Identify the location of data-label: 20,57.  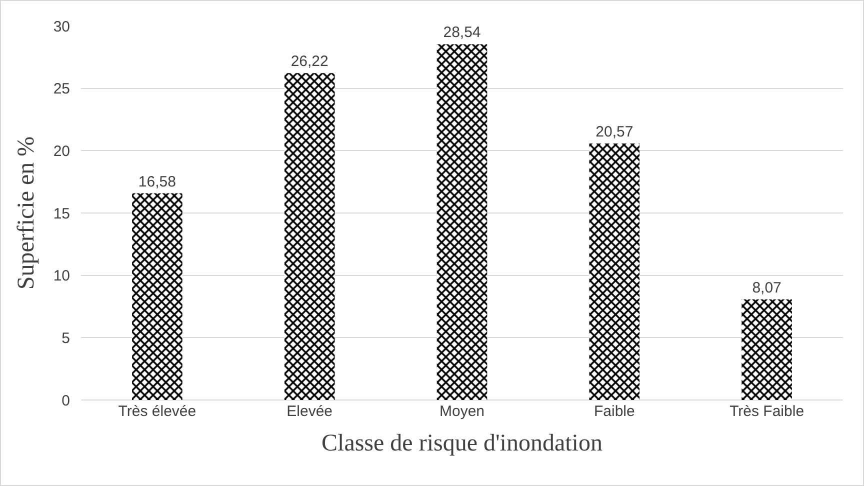
(615, 132).